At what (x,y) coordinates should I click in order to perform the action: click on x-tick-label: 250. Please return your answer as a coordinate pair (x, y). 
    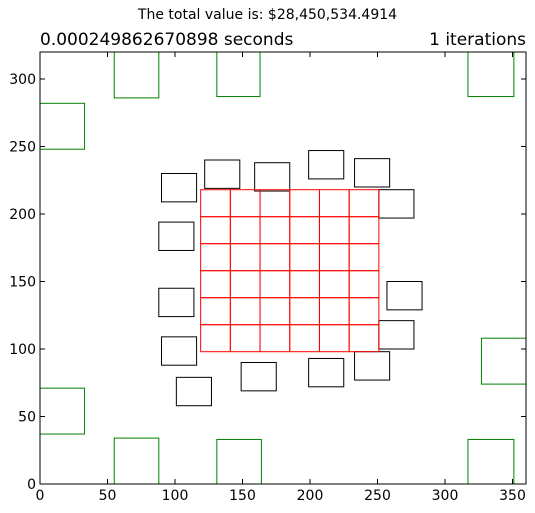
    Looking at the image, I should click on (377, 496).